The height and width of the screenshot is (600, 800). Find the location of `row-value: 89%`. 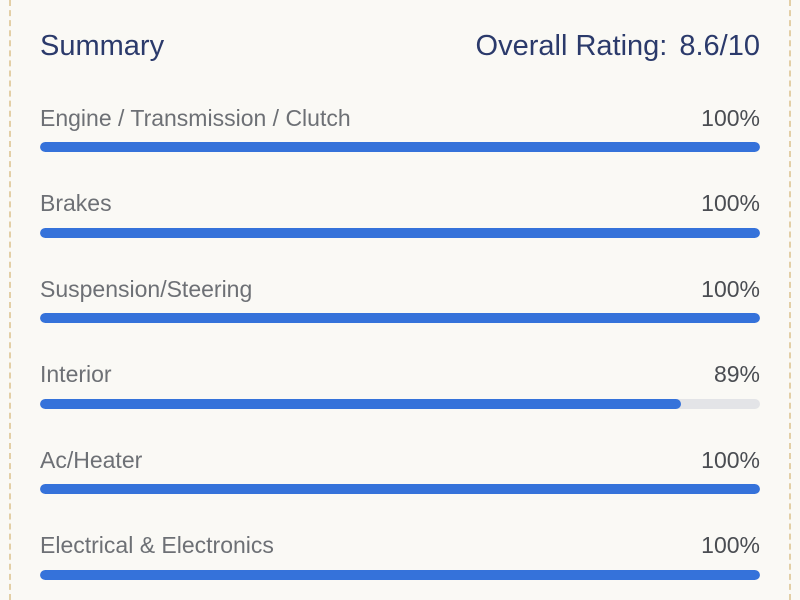

row-value: 89% is located at coordinates (736, 374).